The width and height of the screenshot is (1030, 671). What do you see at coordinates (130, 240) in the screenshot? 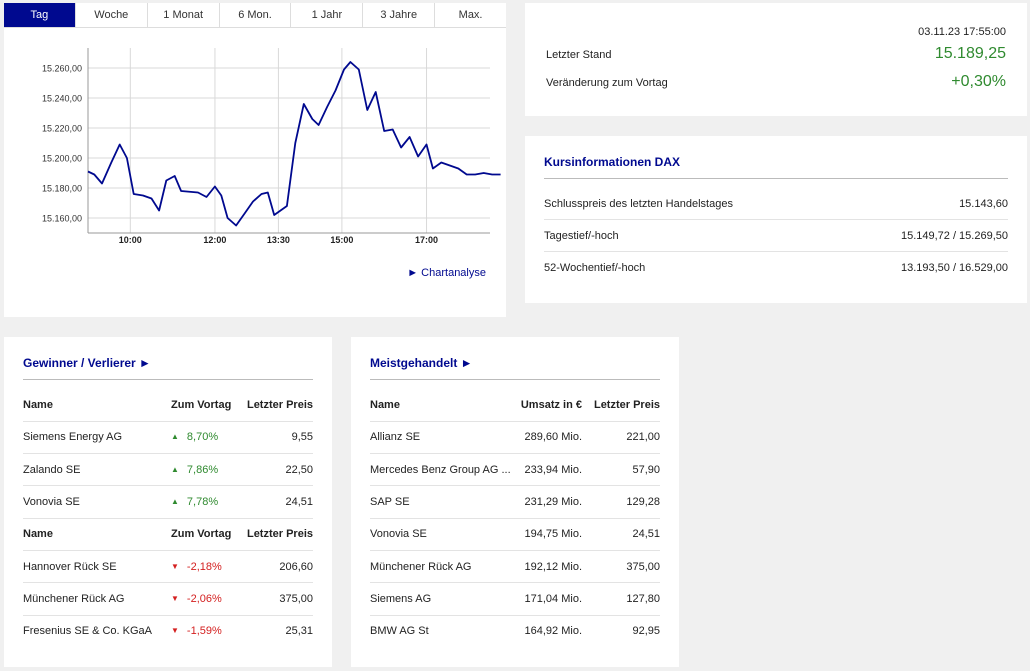
I see `x-tick-label: 10:00` at bounding box center [130, 240].